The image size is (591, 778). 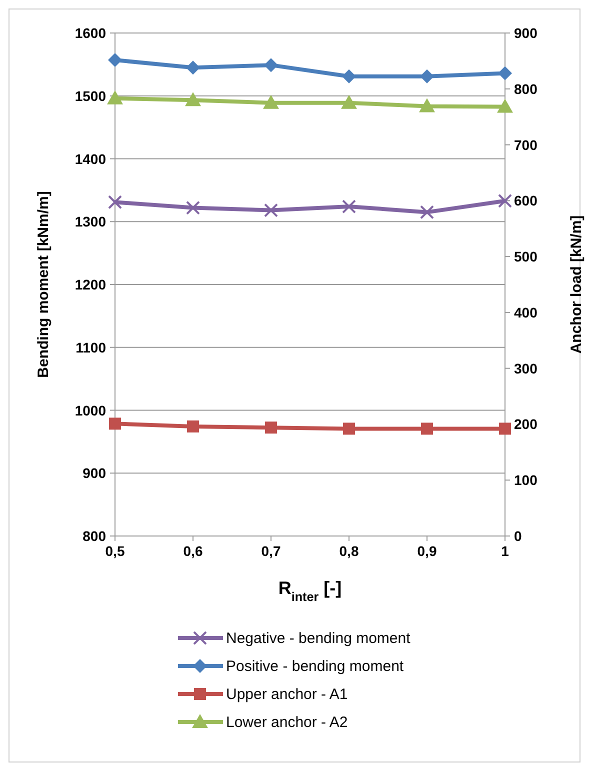 What do you see at coordinates (90, 284) in the screenshot?
I see `y-tick-label: 1200` at bounding box center [90, 284].